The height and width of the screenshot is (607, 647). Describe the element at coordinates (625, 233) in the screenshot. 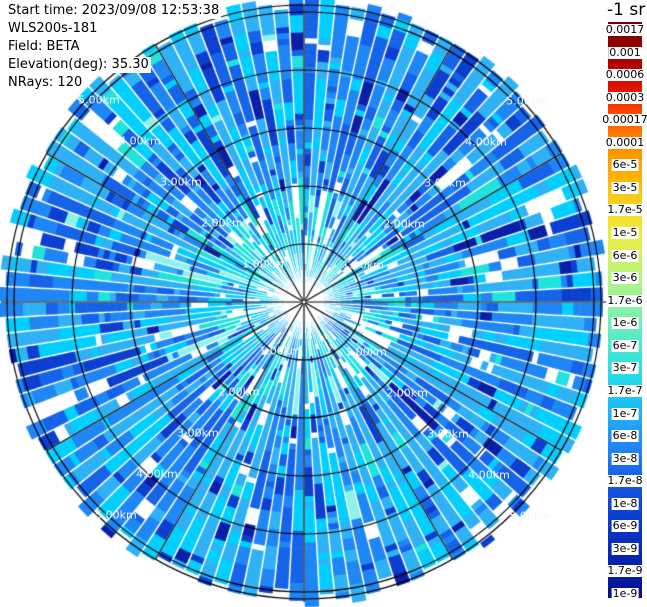

I see `colorbar-tick-label: 1e-5` at that location.